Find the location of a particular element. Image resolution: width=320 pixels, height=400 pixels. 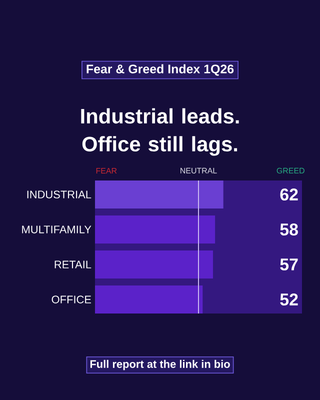

data-label: 62 is located at coordinates (289, 194).